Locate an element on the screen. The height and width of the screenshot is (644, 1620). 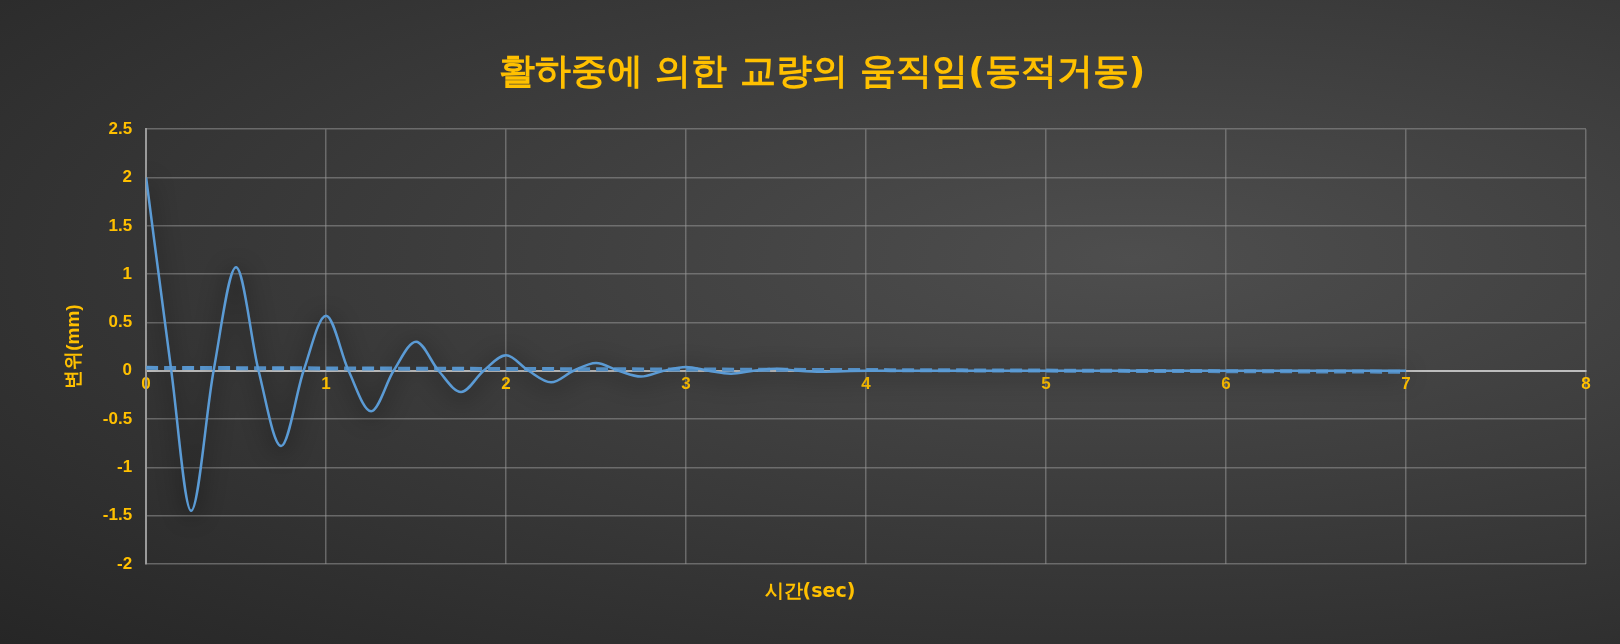
y-tick-label: 2.5 is located at coordinates (120, 128).